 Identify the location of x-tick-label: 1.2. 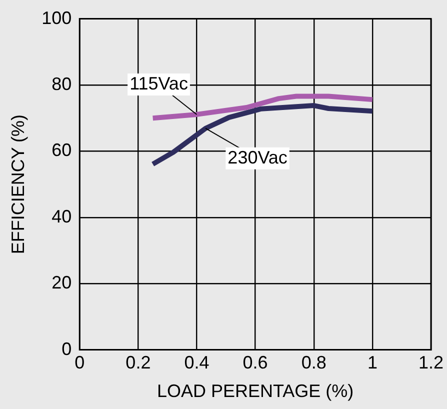
(431, 362).